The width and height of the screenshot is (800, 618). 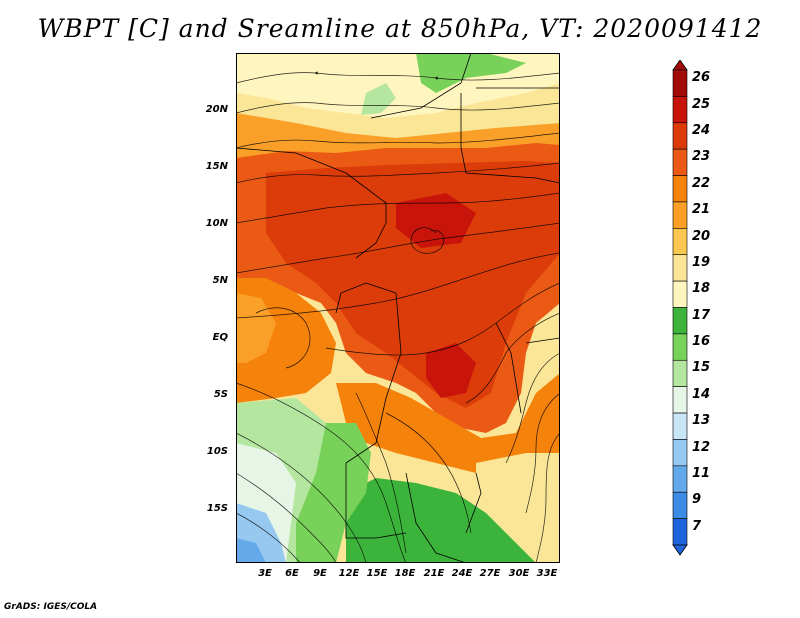 I want to click on lon-label-27e: 27E, so click(x=490, y=573).